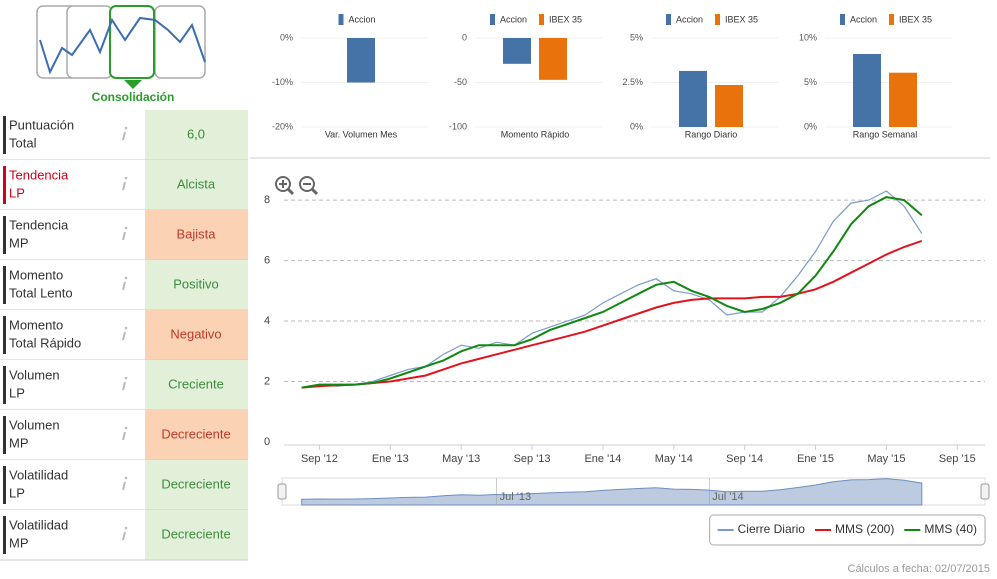  Describe the element at coordinates (267, 381) in the screenshot. I see `y-tick-label: 2` at that location.